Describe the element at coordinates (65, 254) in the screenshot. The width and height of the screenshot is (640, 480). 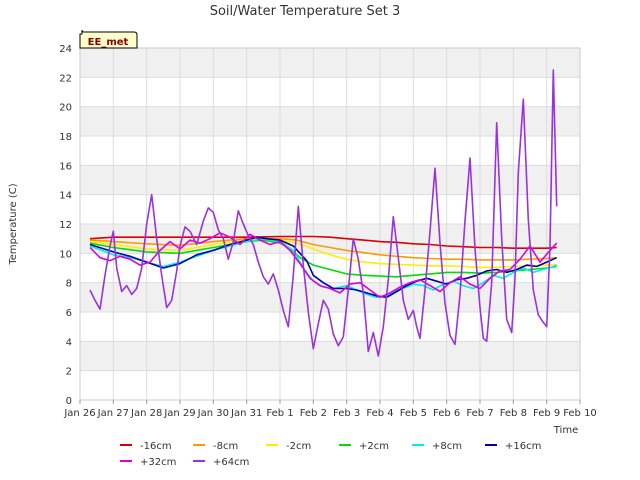
I see `y-tick-label: 10` at that location.